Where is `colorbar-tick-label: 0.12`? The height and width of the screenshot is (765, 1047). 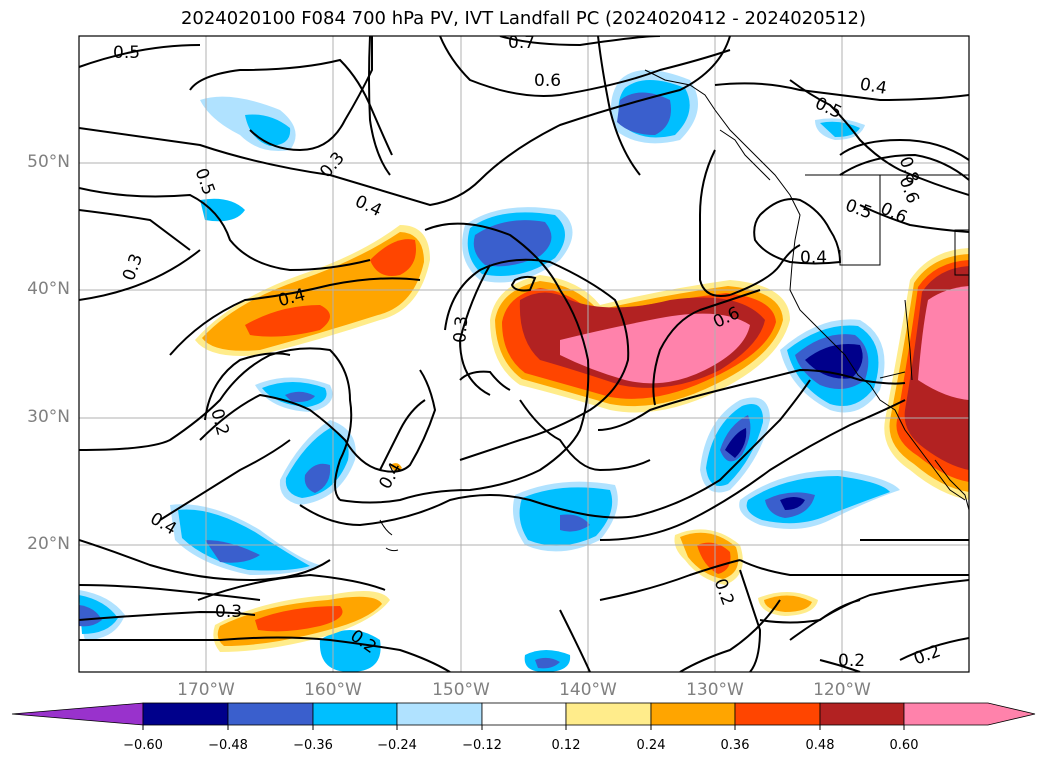 colorbar-tick-label: 0.12 is located at coordinates (566, 745).